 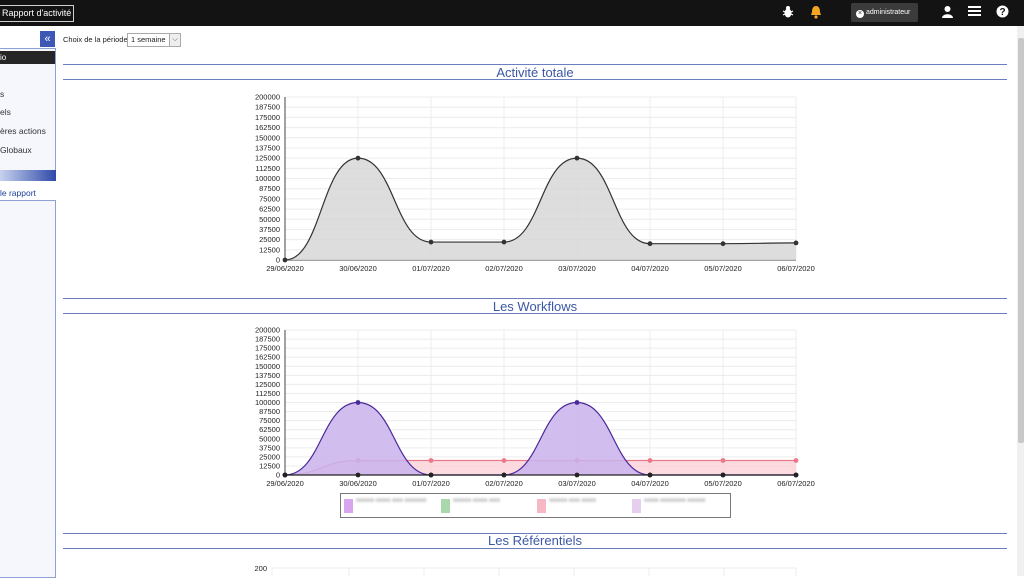 I want to click on x-tick-label: 05/07/2020, so click(x=723, y=483).